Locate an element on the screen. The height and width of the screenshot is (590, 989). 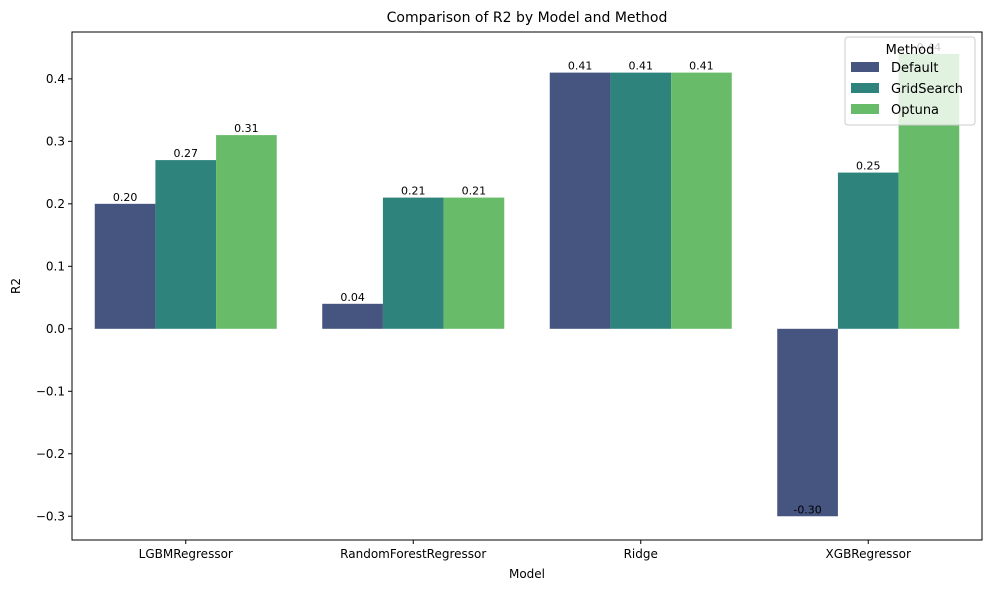
legend-swatch-default is located at coordinates (865, 67).